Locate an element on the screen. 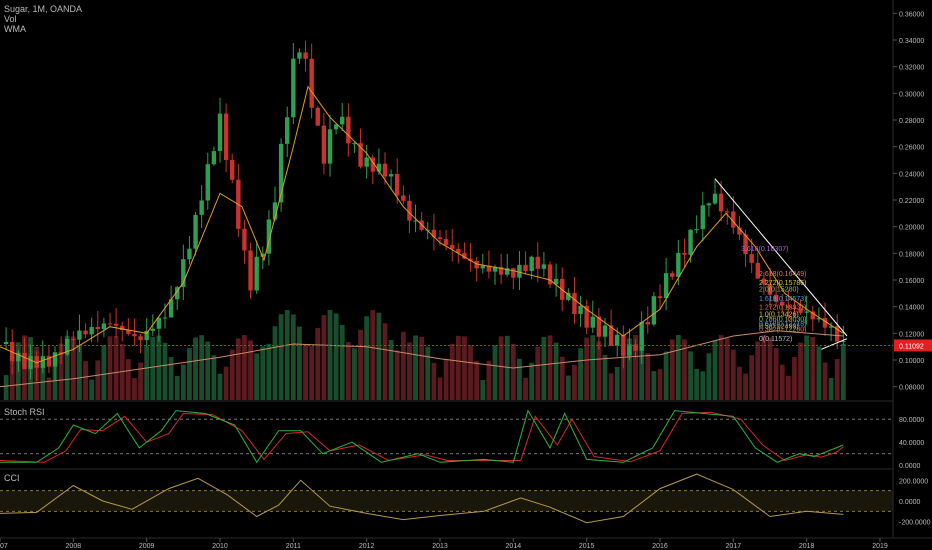 This screenshot has height=550, width=932. y-tick-label: 0.32000 is located at coordinates (911, 68).